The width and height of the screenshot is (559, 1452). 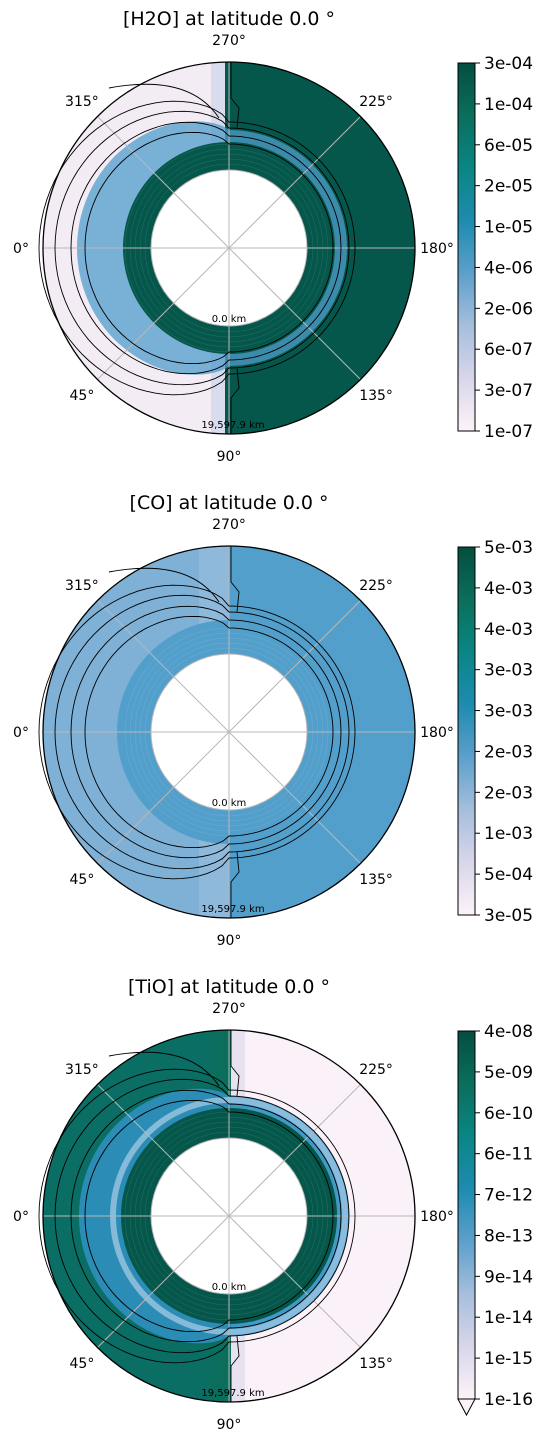 What do you see at coordinates (508, 228) in the screenshot?
I see `colorbar-tick-label: 1e-05` at bounding box center [508, 228].